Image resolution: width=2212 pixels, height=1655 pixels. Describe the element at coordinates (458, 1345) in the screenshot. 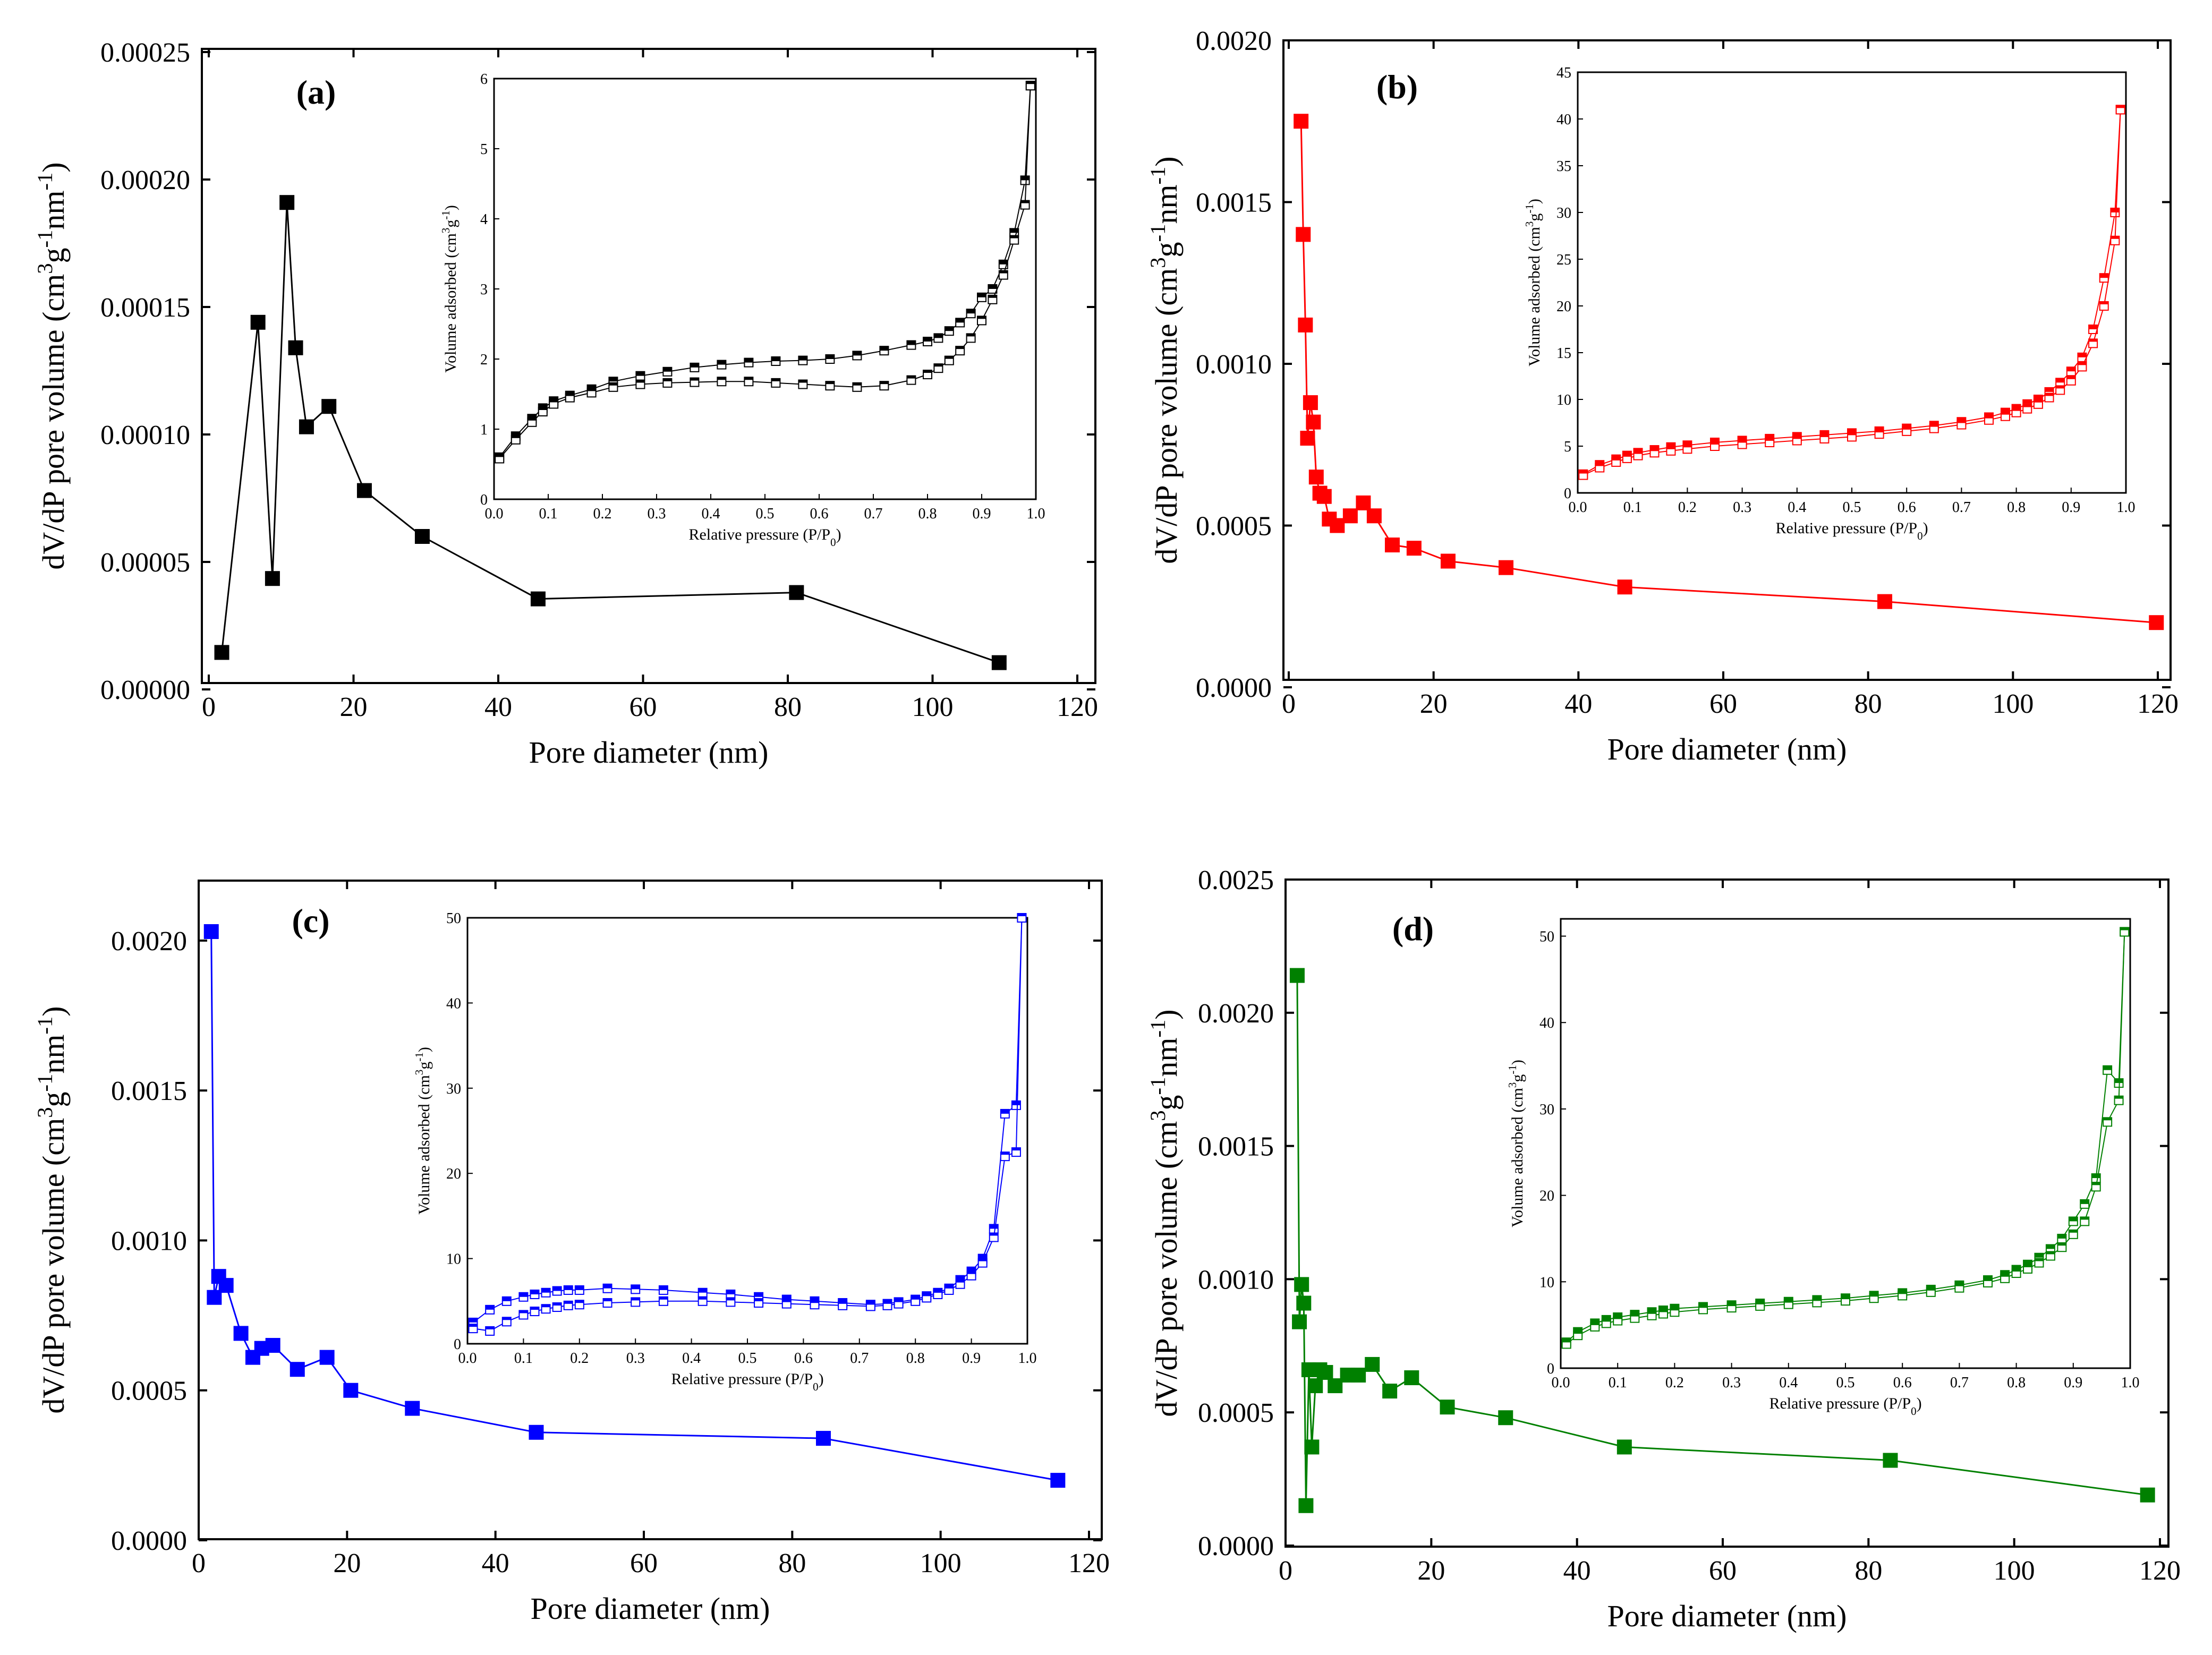

I see `inset-y-tick-label: 0` at that location.